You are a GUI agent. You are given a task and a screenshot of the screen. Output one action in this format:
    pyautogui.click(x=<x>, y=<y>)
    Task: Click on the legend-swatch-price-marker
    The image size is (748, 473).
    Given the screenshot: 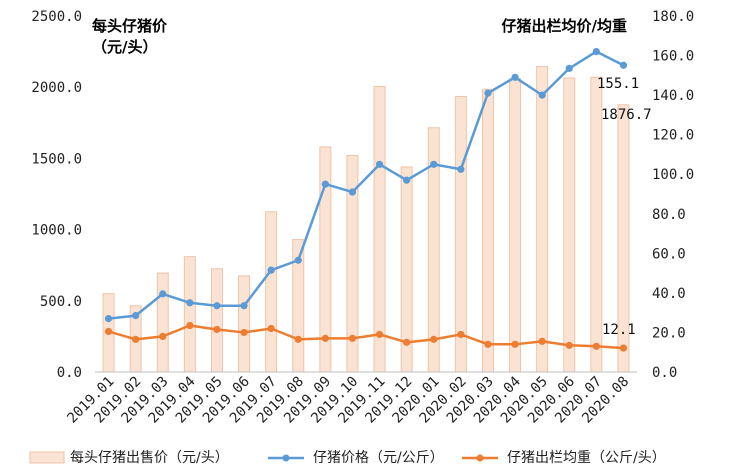 What is the action you would take?
    pyautogui.click(x=286, y=458)
    